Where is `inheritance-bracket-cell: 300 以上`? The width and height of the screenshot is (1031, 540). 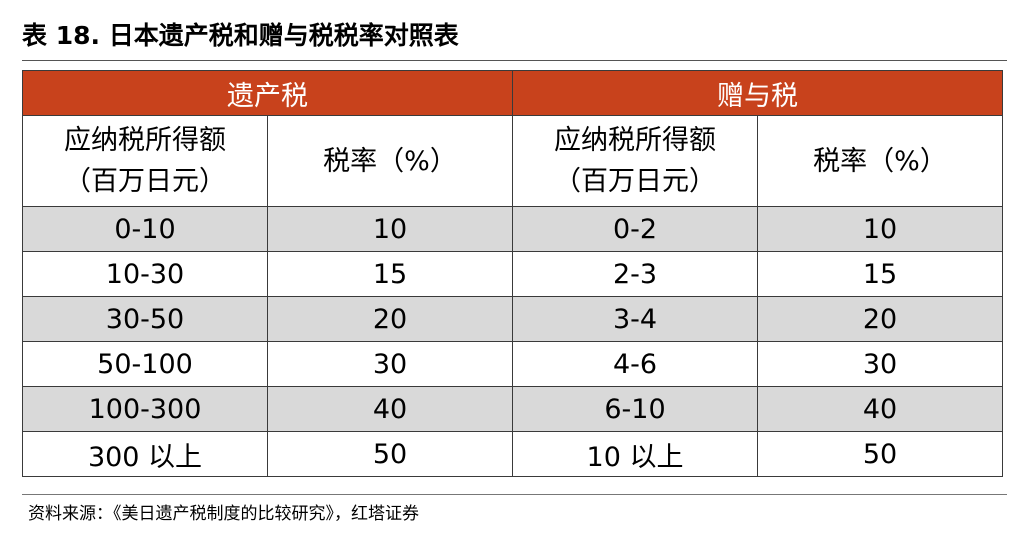
inheritance-bracket-cell: 300 以上 is located at coordinates (145, 454).